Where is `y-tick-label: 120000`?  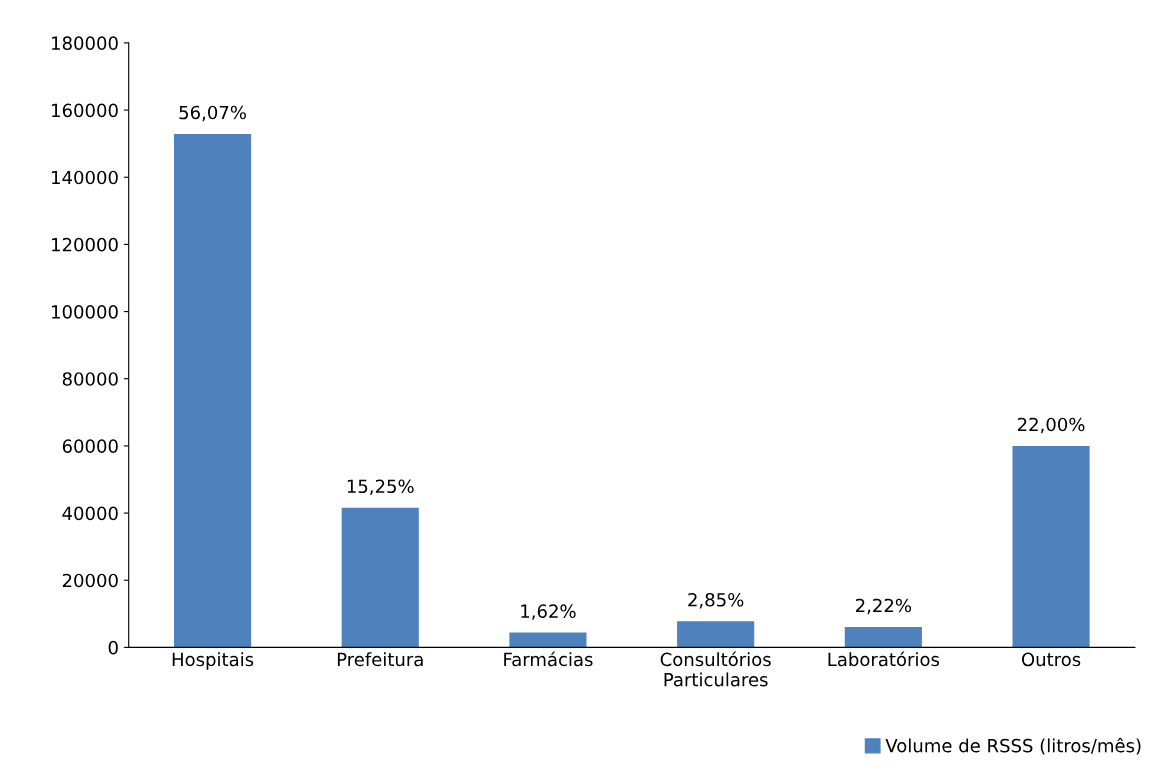 y-tick-label: 120000 is located at coordinates (85, 244).